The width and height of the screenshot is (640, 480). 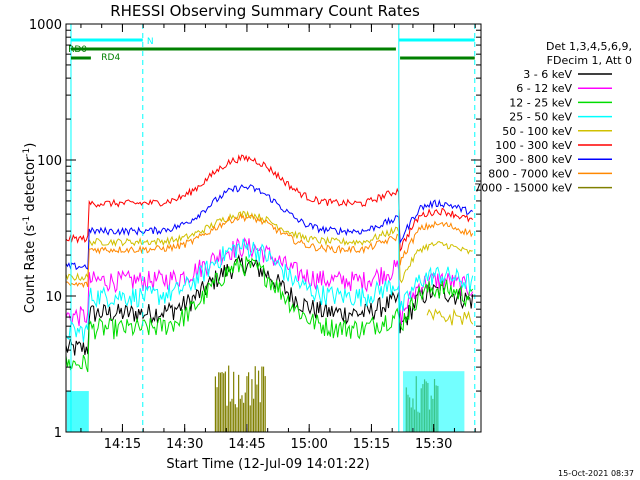 What do you see at coordinates (433, 444) in the screenshot?
I see `x-tick-label: 15:30` at bounding box center [433, 444].